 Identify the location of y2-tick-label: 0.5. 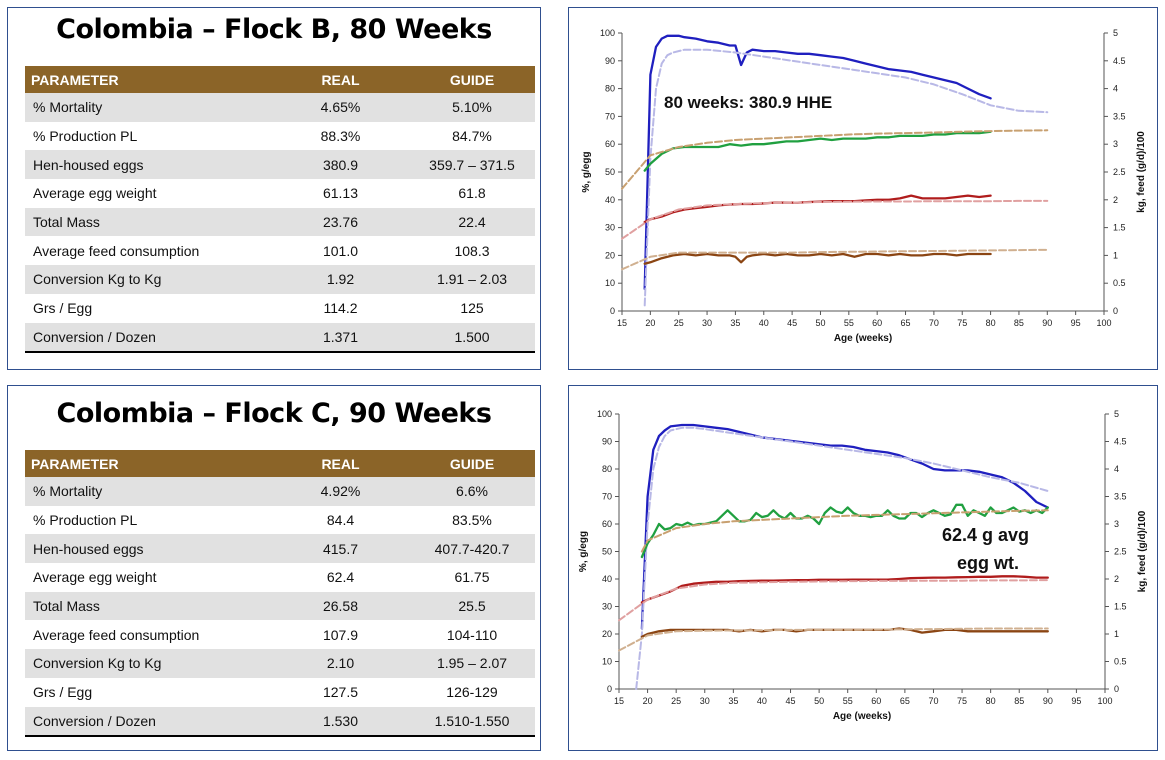
(1120, 662).